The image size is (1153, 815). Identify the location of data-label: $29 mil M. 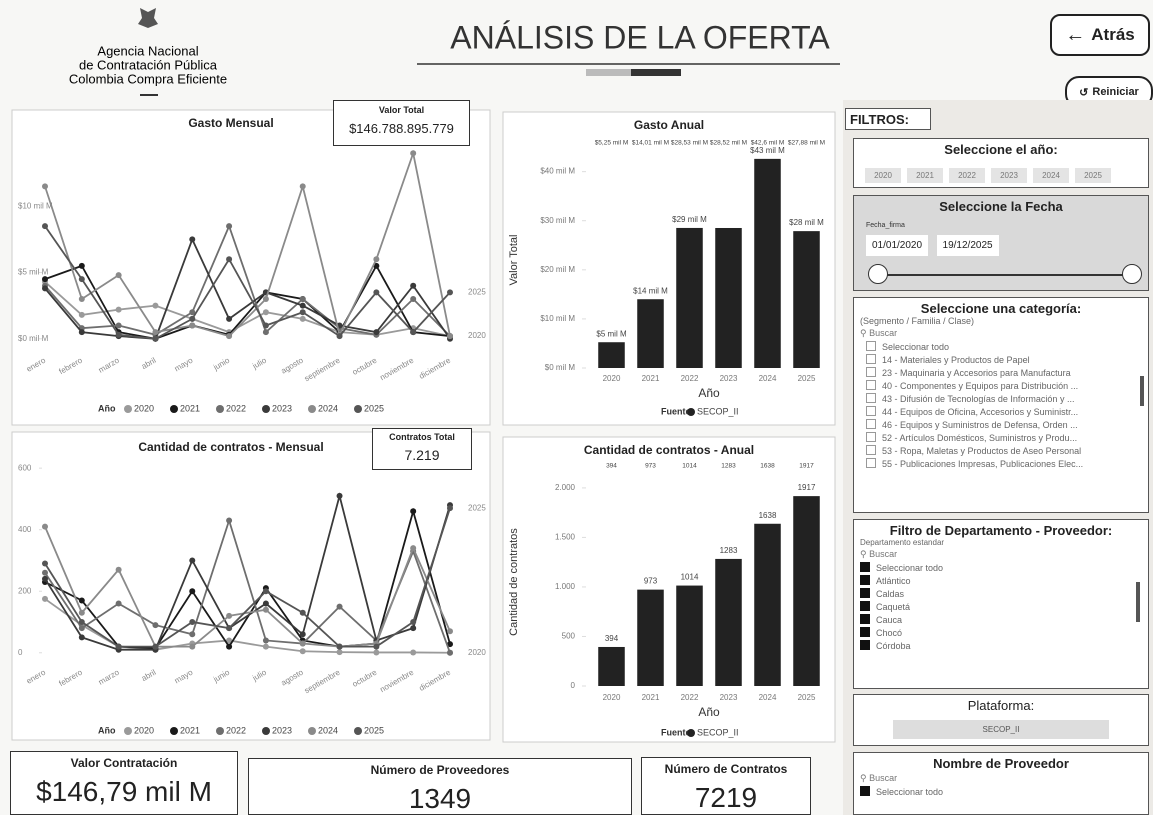
(689, 219).